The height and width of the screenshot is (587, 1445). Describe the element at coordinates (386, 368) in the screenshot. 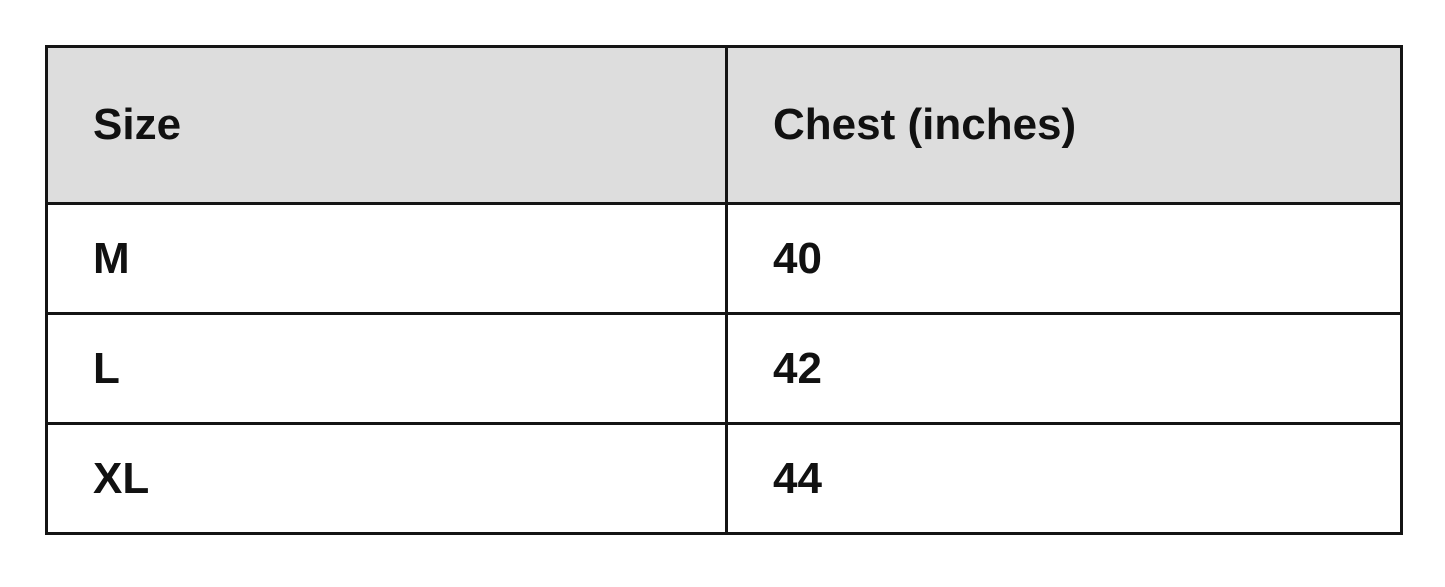

I see `cell-size: L` at that location.